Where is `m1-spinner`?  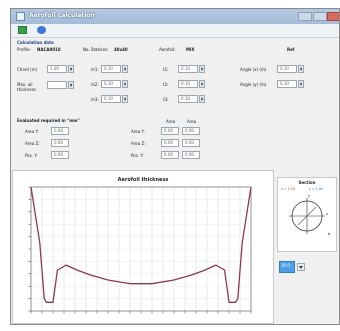 m1-spinner is located at coordinates (125, 69).